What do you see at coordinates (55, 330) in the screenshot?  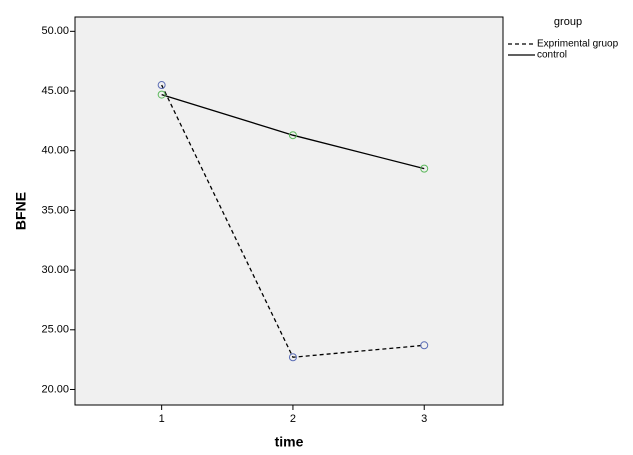 I see `y-tick-label: 25.00` at bounding box center [55, 330].